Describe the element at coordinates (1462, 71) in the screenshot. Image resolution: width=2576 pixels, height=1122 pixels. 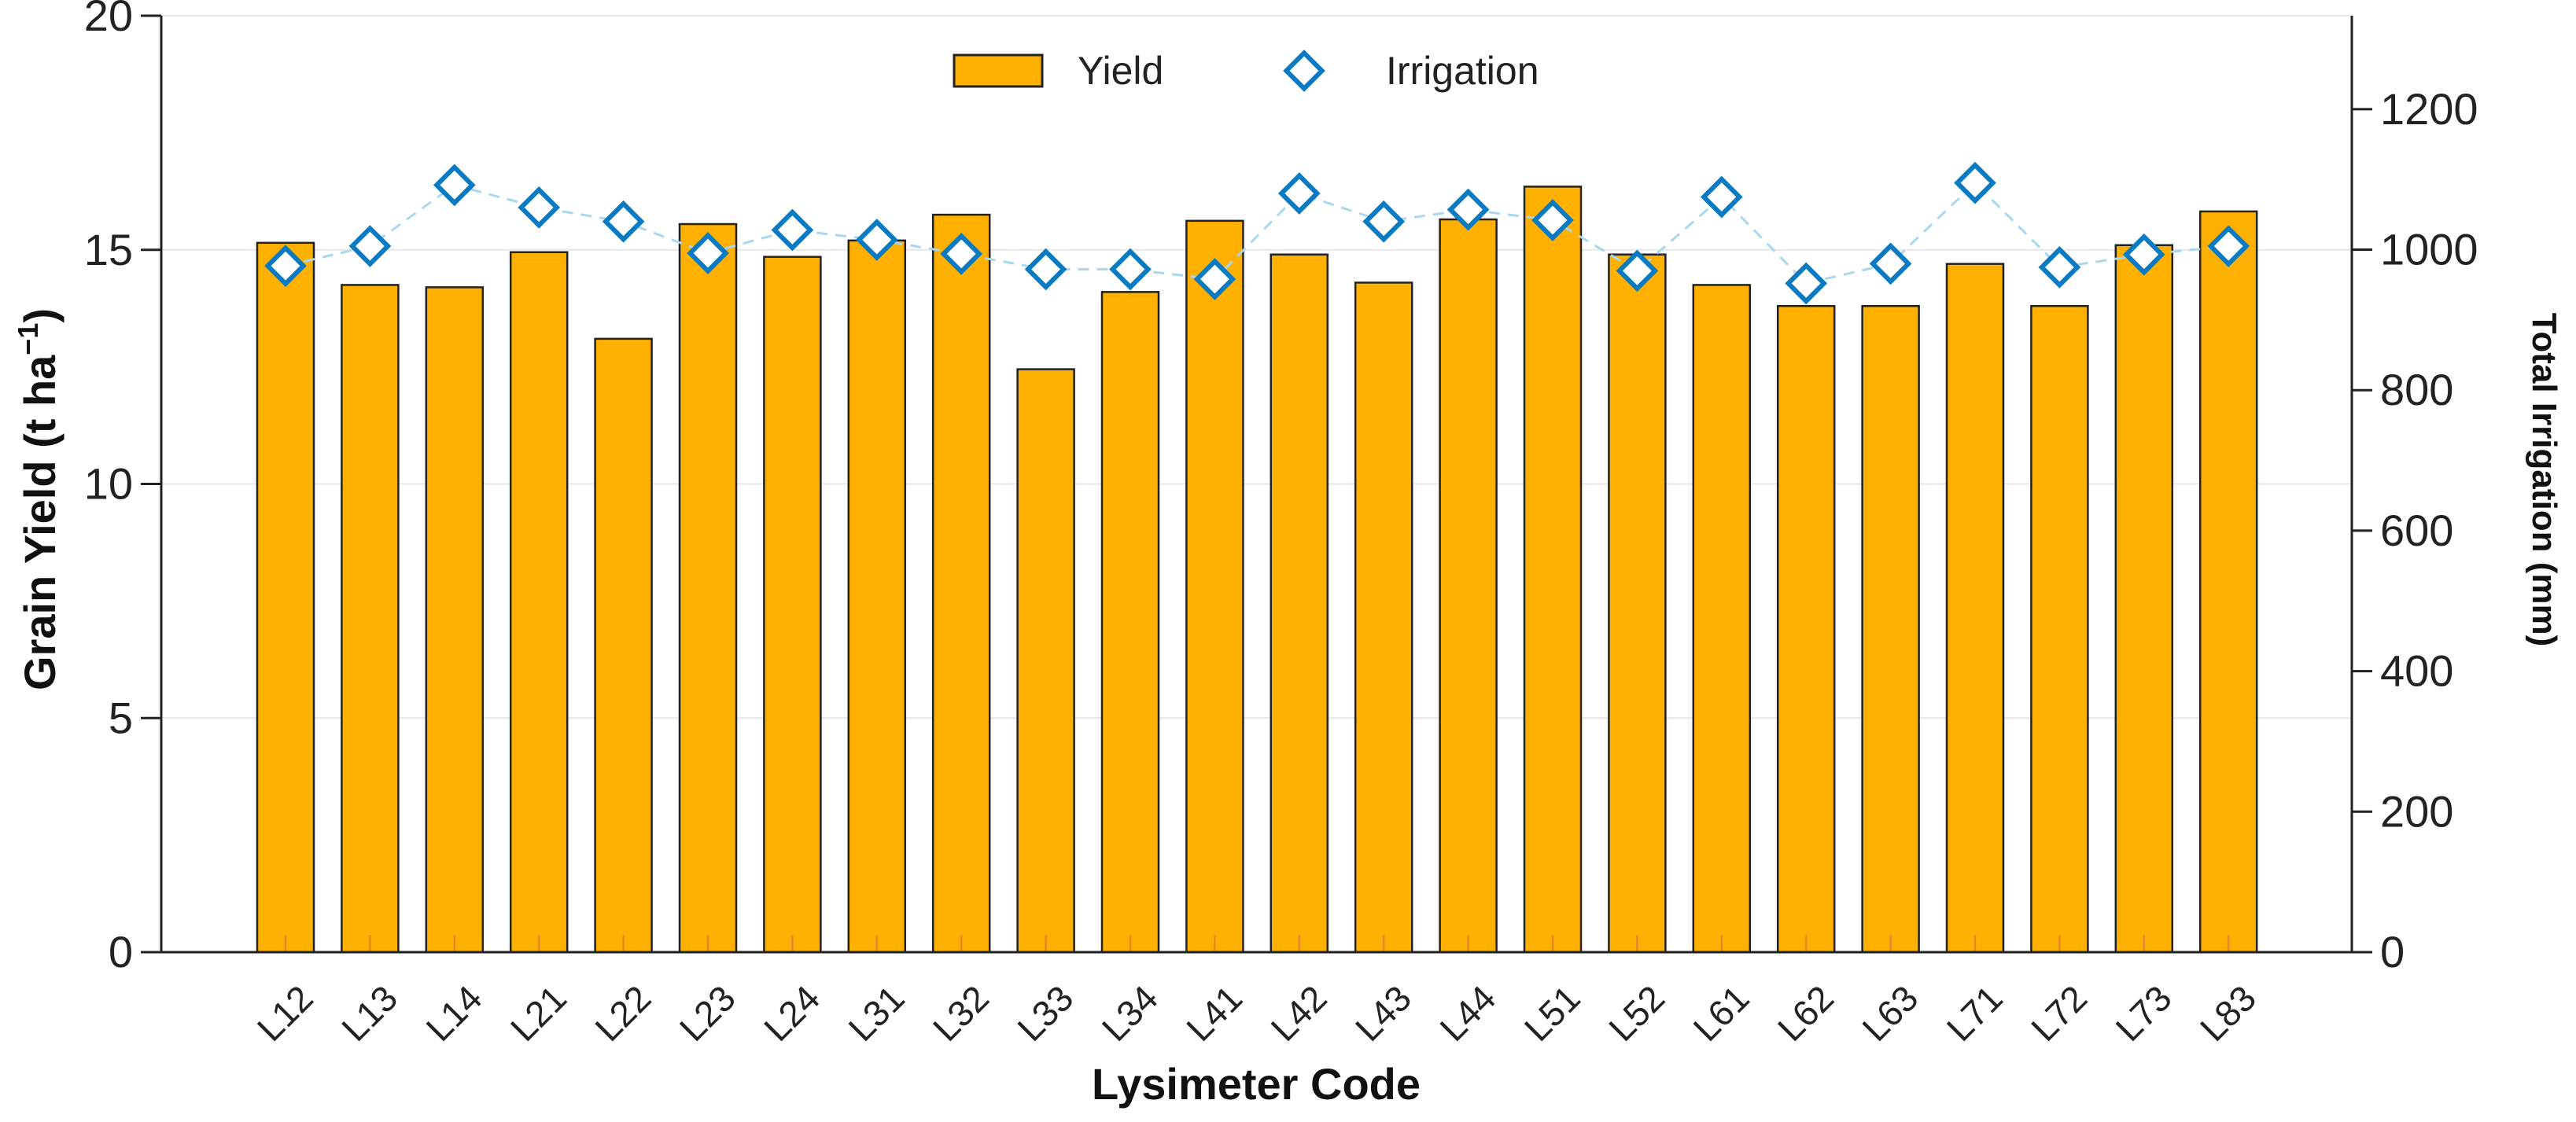
I see `legend-irrigation-label: Irrigation` at that location.